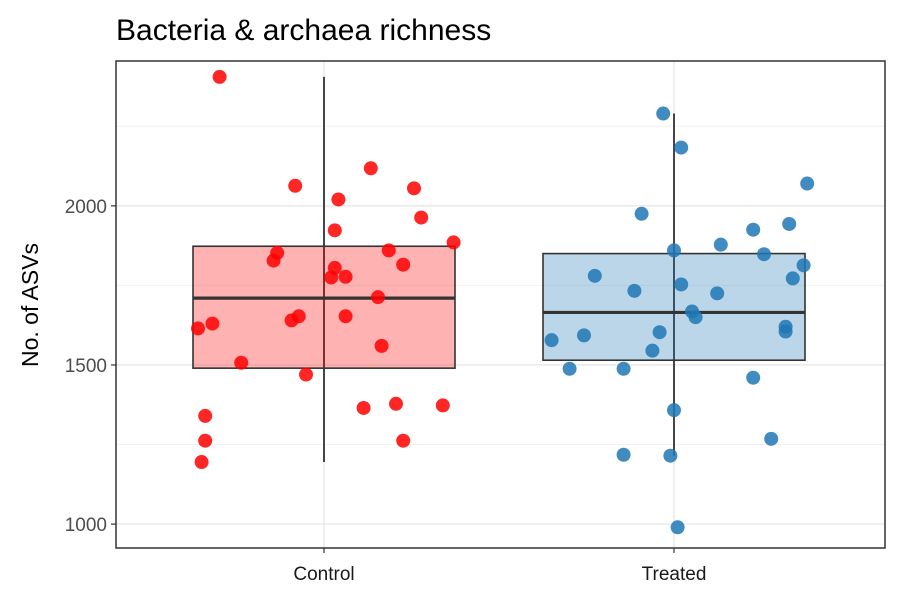  What do you see at coordinates (86, 207) in the screenshot?
I see `y-tick-label-2: 2000` at bounding box center [86, 207].